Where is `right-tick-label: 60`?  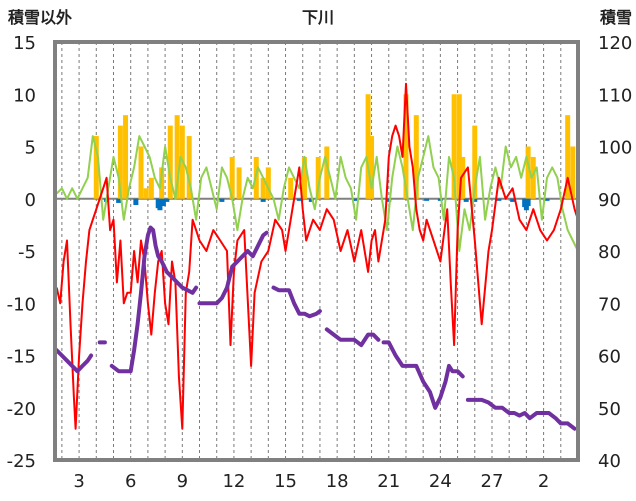
right-tick-label: 60 is located at coordinates (609, 357).